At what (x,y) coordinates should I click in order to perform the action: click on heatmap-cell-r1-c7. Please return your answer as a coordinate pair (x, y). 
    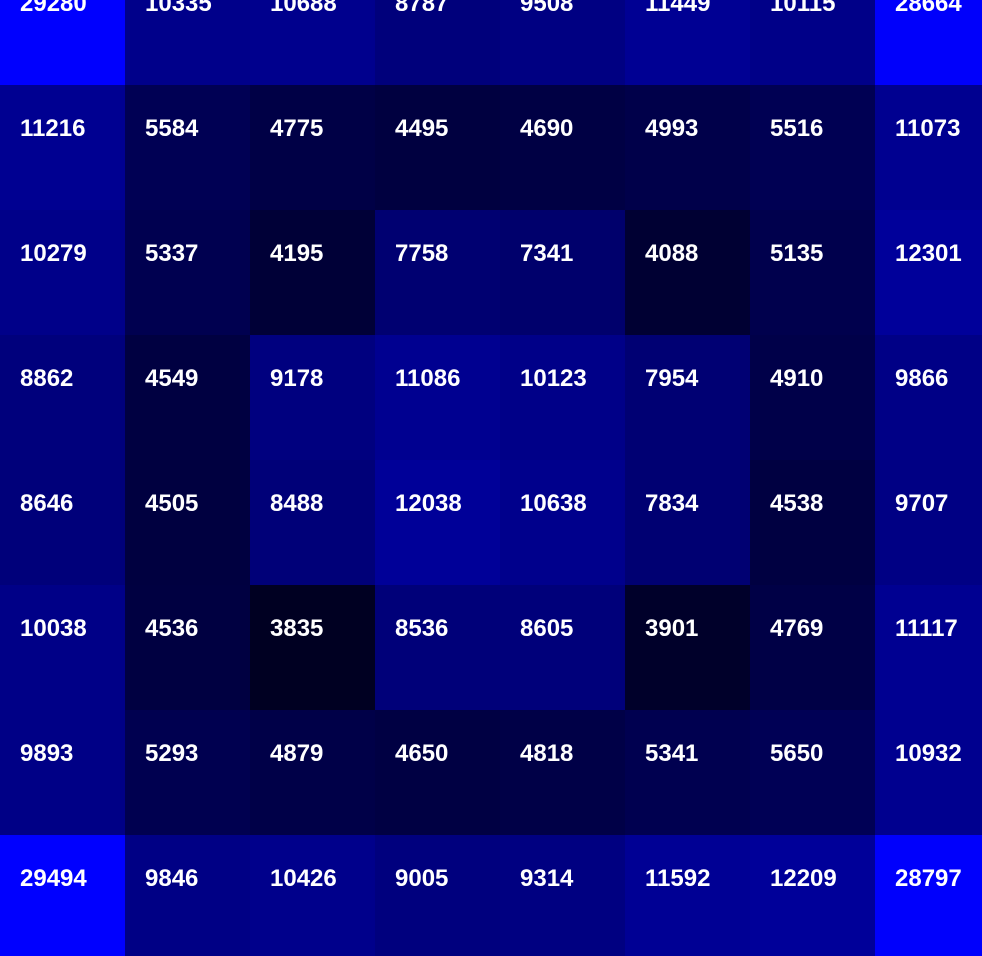
    Looking at the image, I should click on (928, 147).